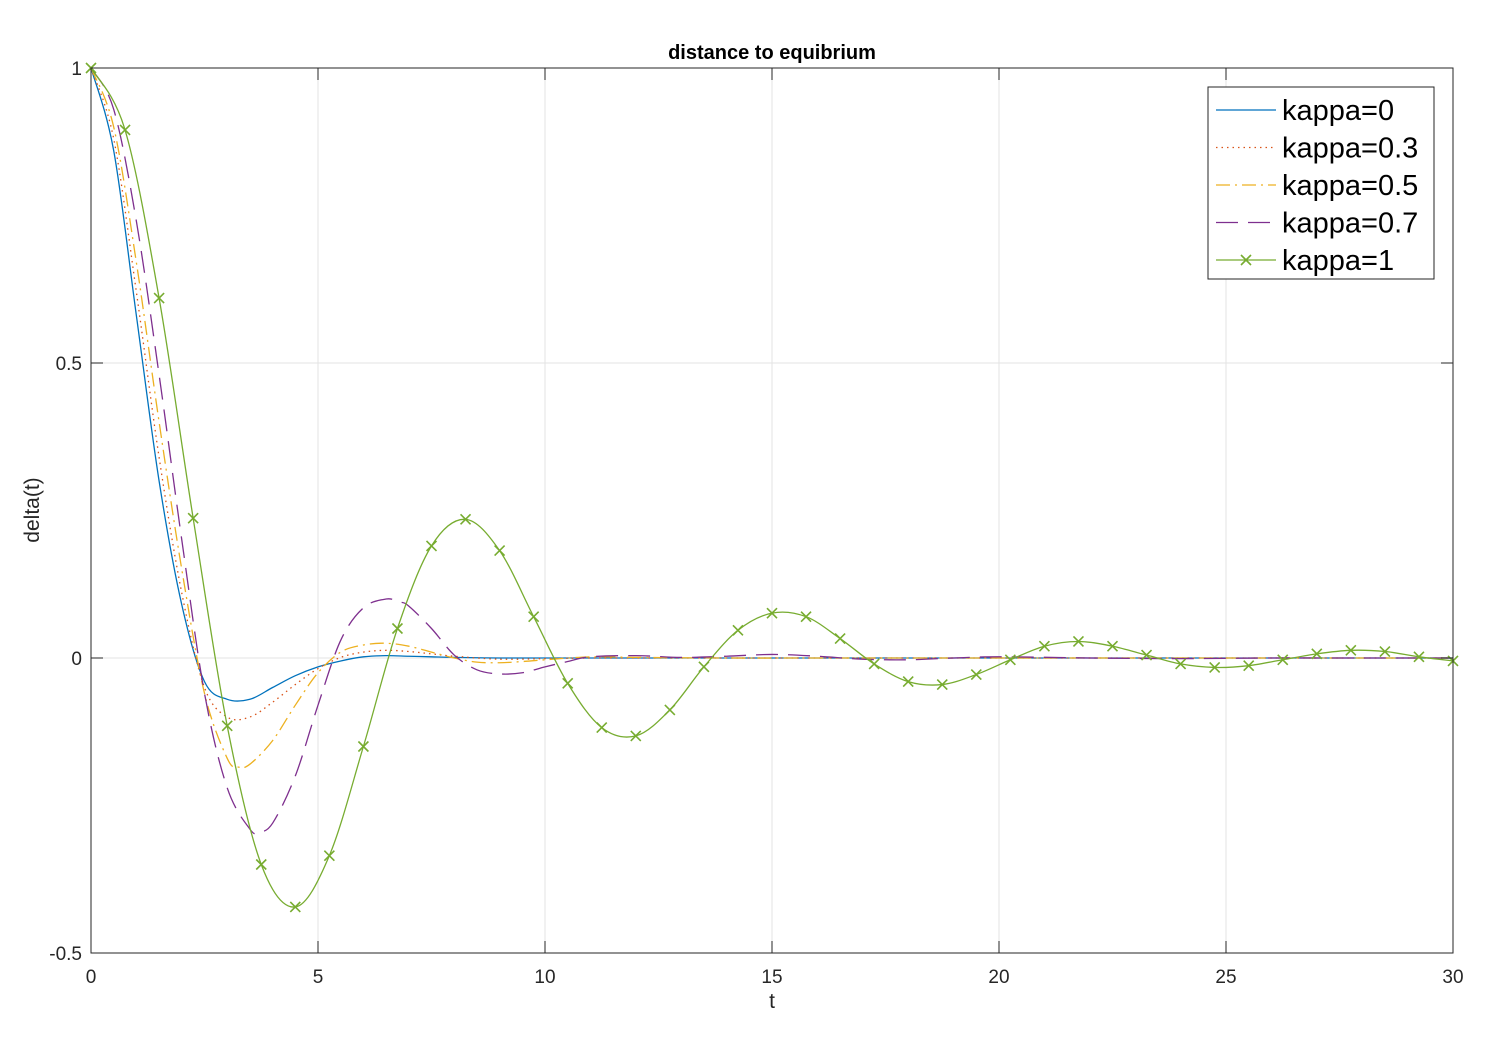  What do you see at coordinates (76, 69) in the screenshot?
I see `y-tick-label: 1` at bounding box center [76, 69].